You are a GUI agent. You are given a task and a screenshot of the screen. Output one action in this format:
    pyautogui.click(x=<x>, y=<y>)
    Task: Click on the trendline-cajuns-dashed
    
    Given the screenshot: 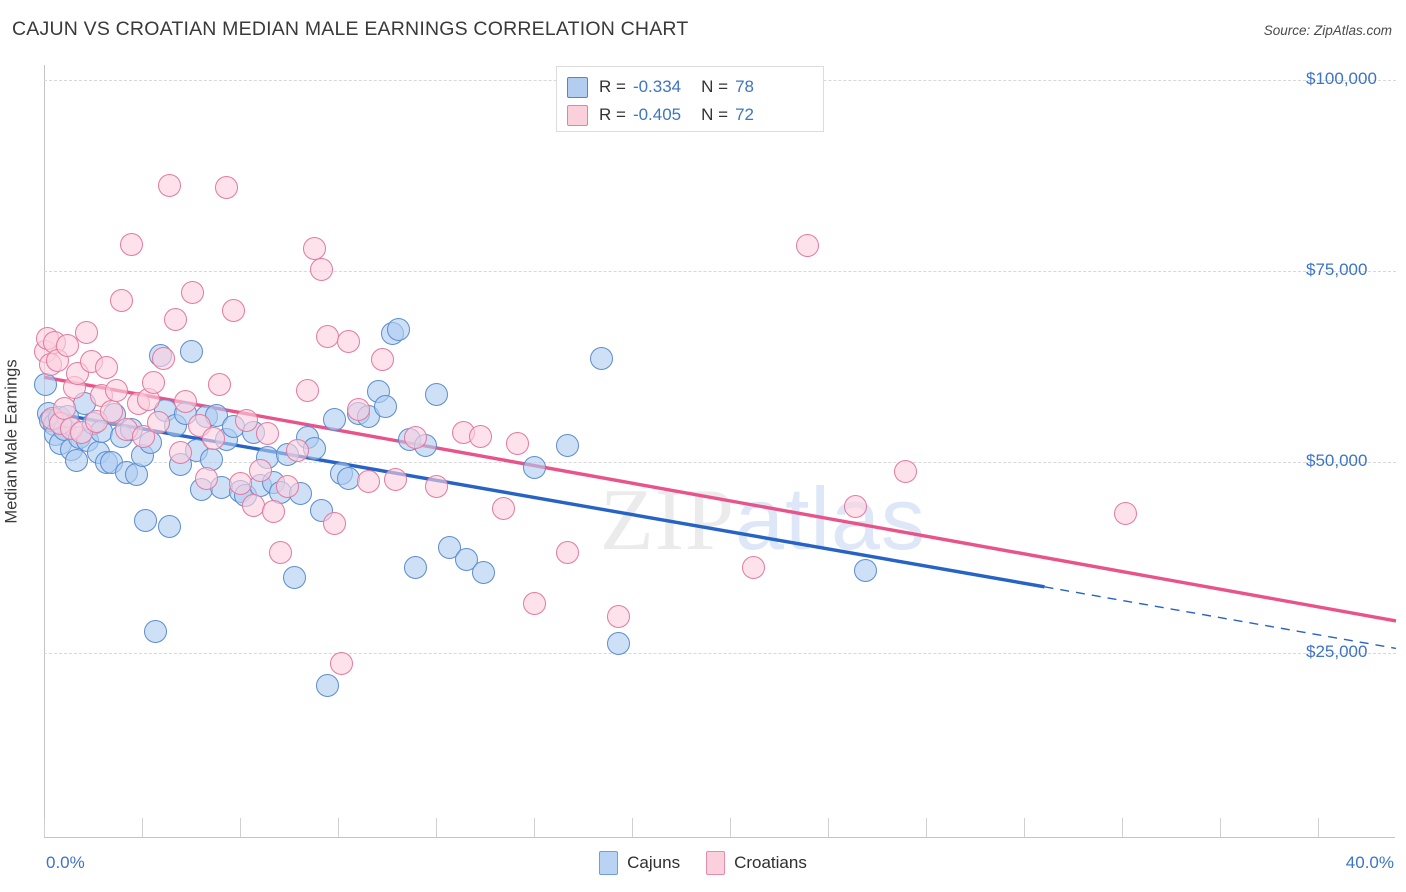 What is the action you would take?
    pyautogui.click(x=1220, y=618)
    